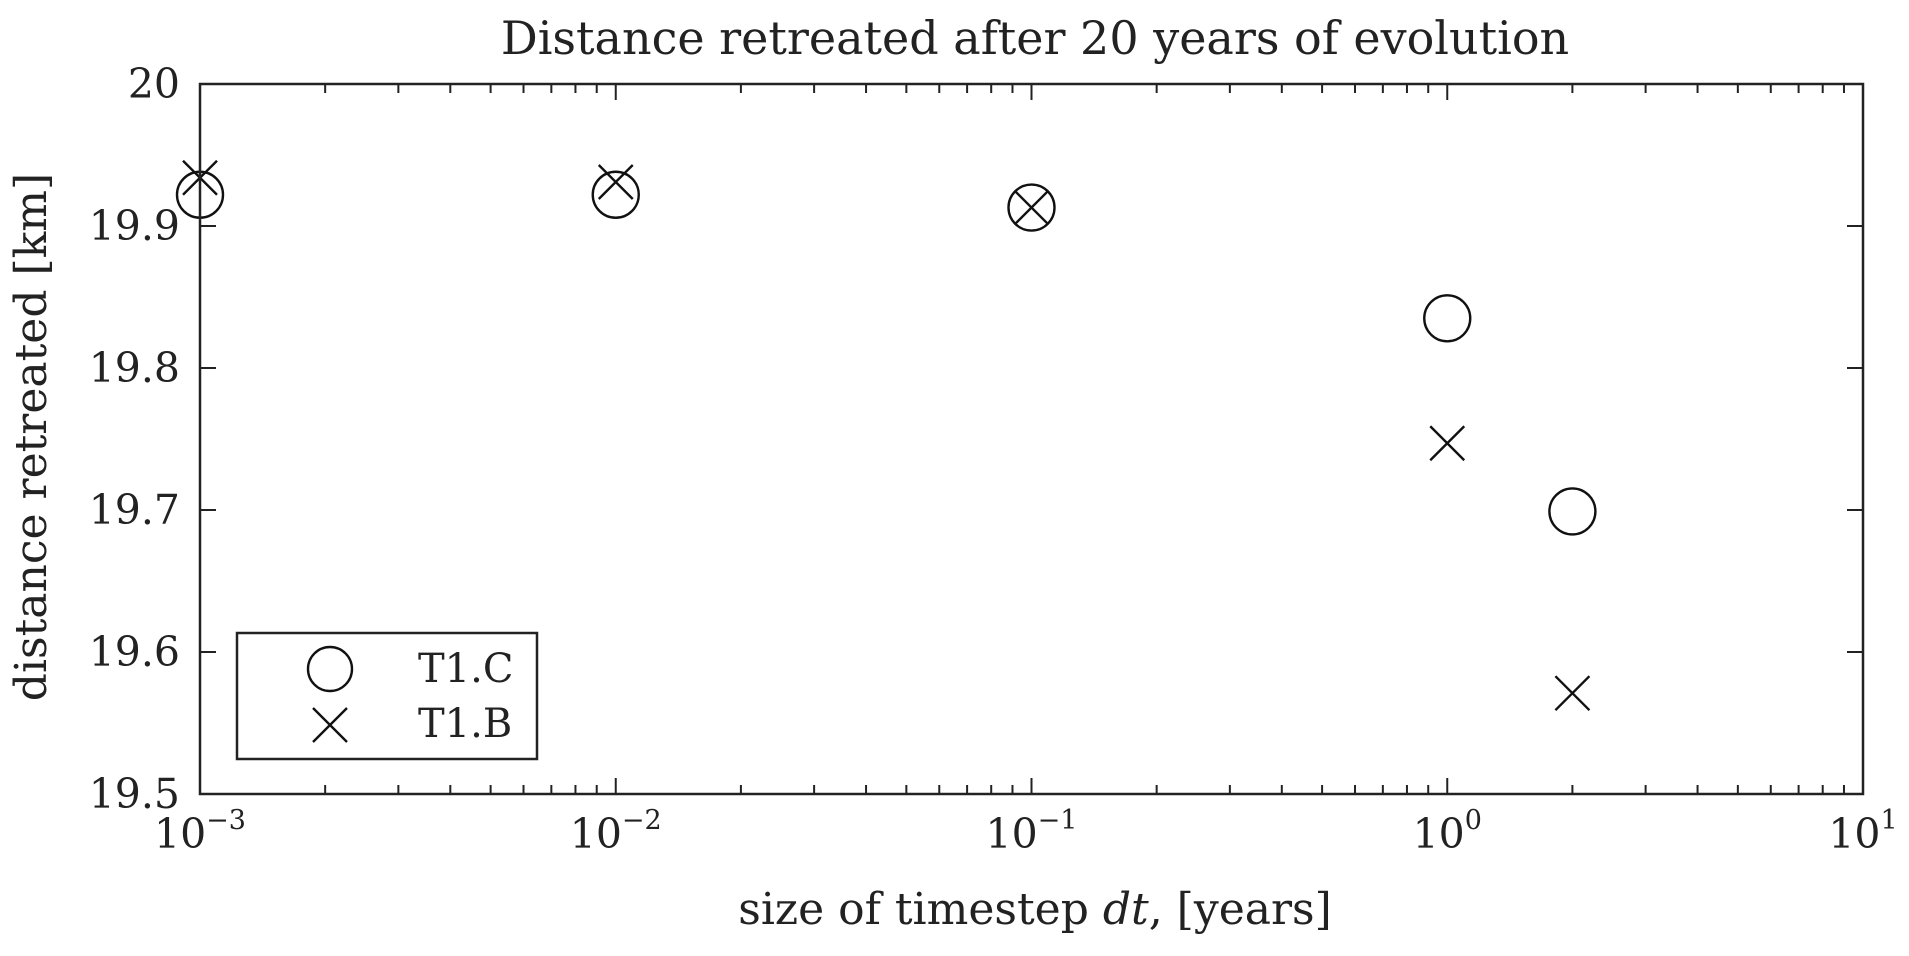  Describe the element at coordinates (134, 794) in the screenshot. I see `y-tick-label: 19.5` at that location.